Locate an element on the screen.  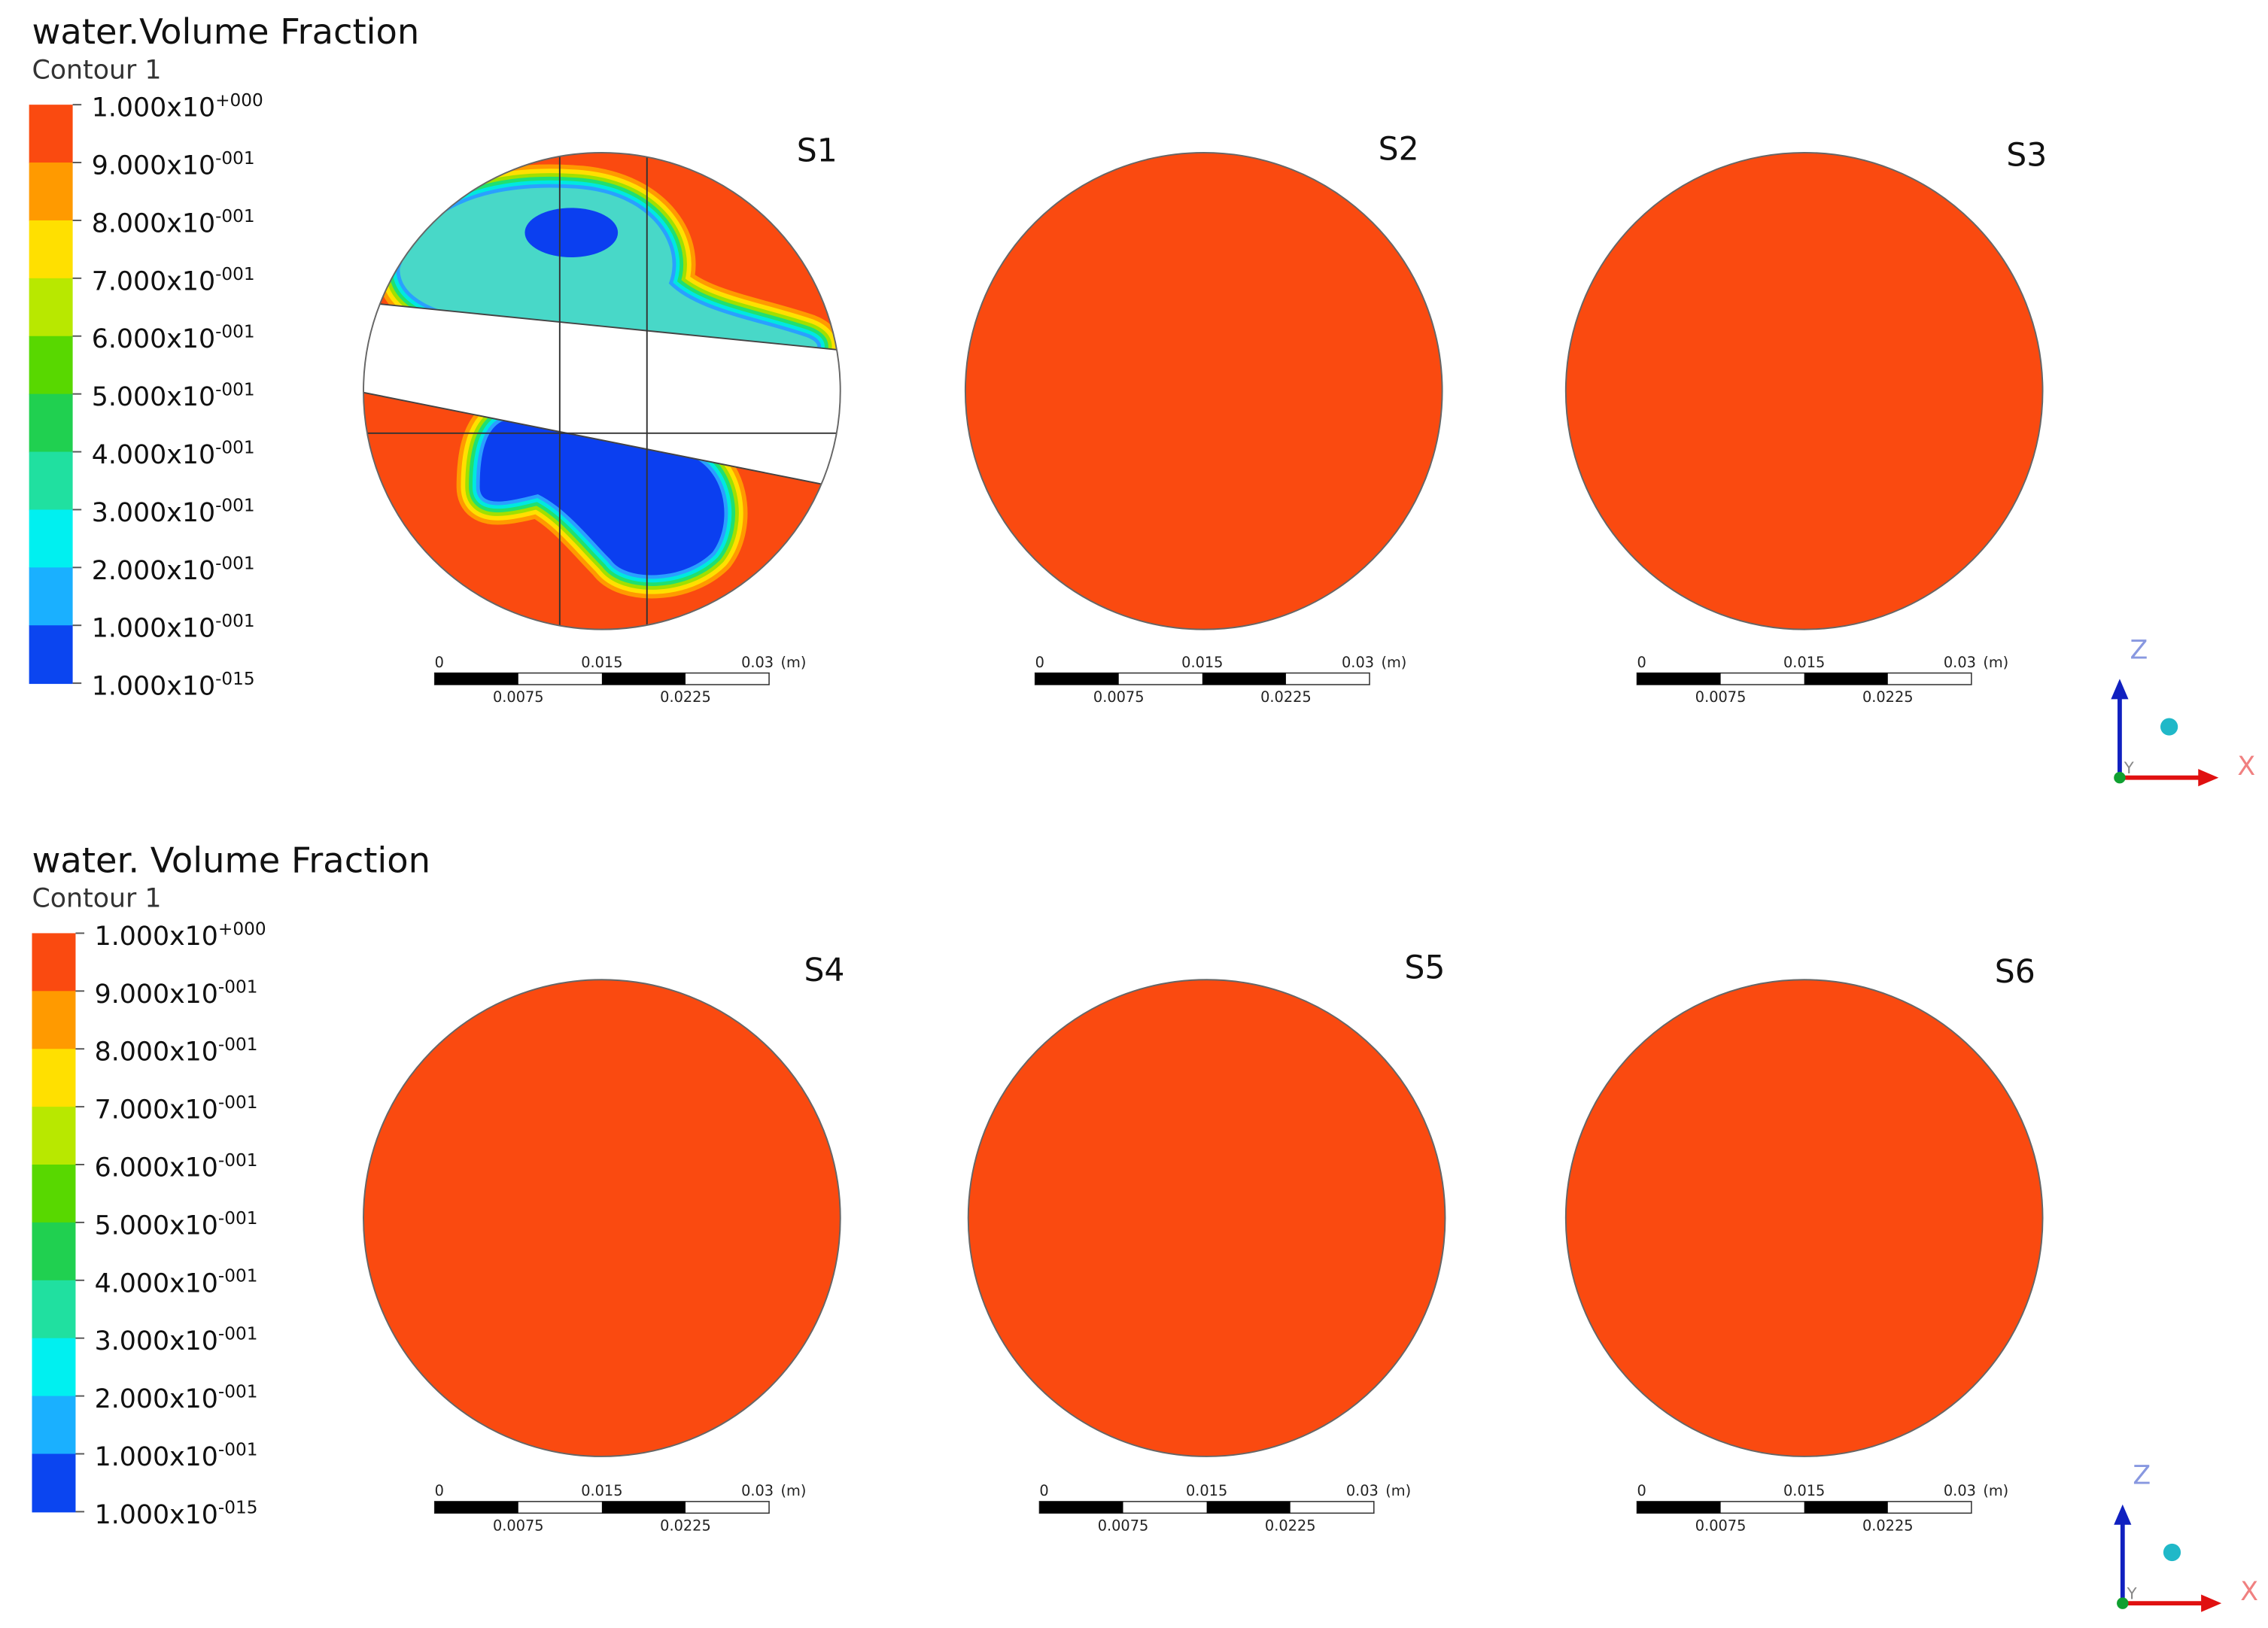
legend-label: 2.000x10-001 is located at coordinates (173, 569).